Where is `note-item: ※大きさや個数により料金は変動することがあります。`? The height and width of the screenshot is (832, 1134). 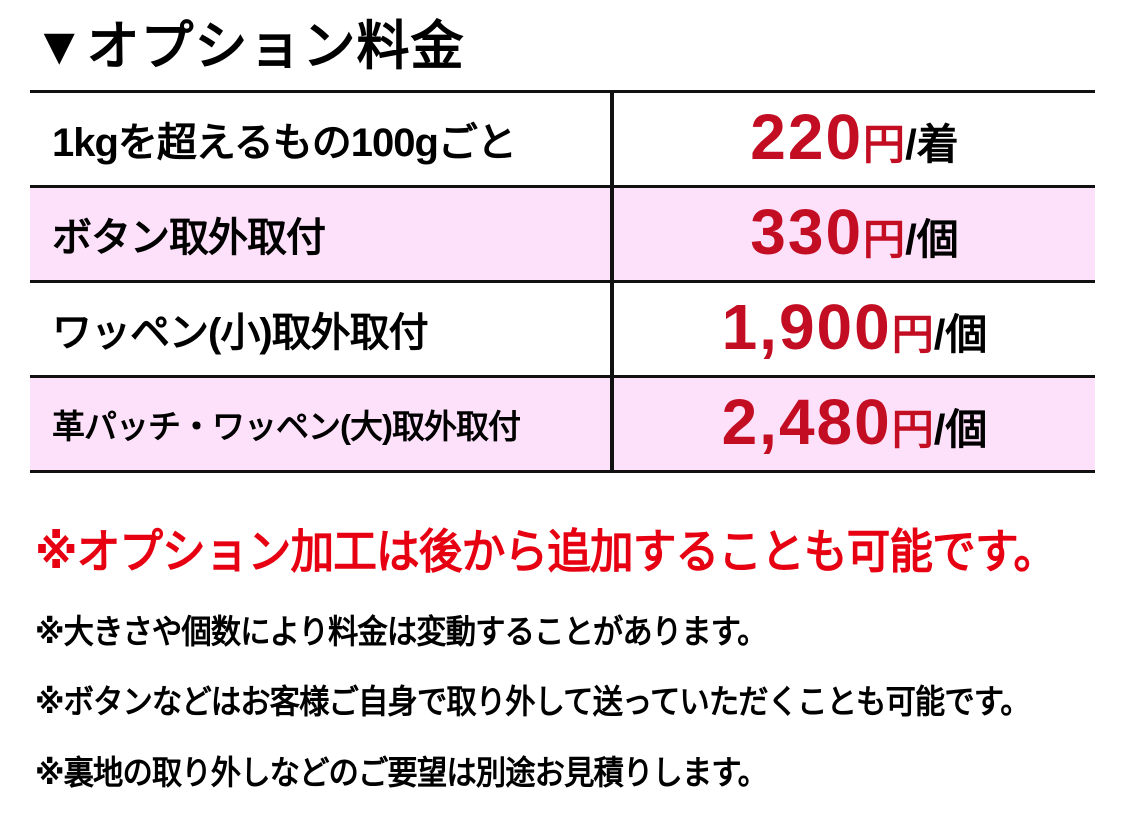 note-item: ※大きさや個数により料金は変動することがあります。 is located at coordinates (401, 631).